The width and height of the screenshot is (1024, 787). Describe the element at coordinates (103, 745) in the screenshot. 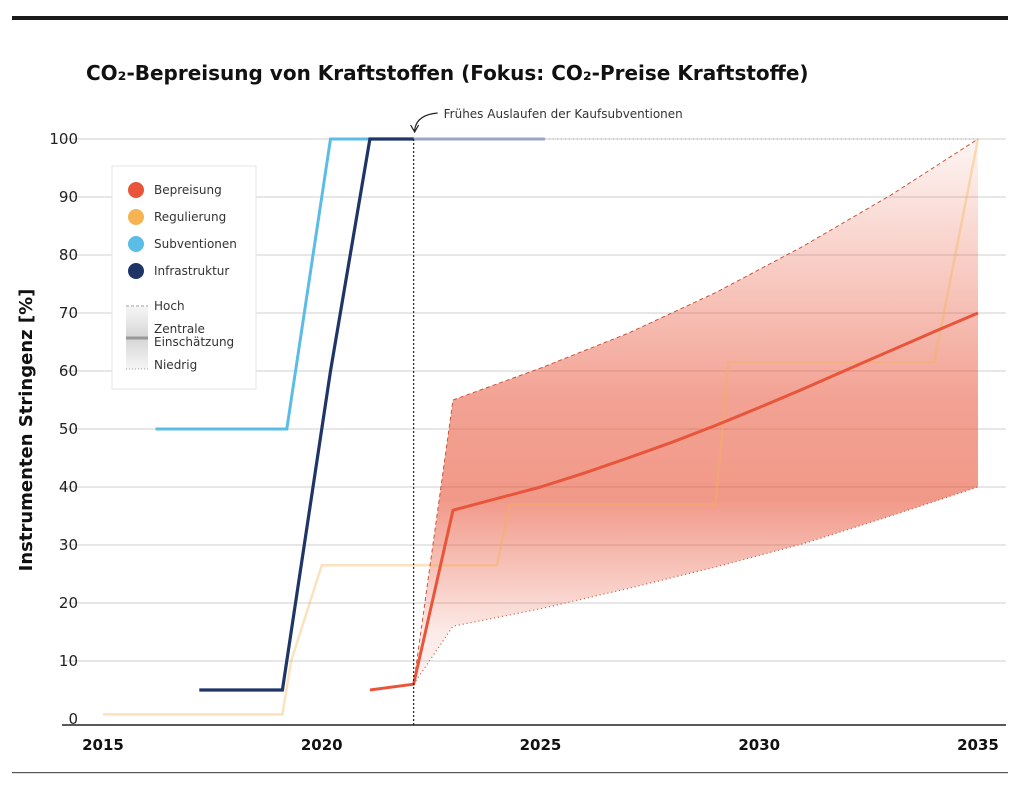

I see `x-tick-2015: 2015` at that location.